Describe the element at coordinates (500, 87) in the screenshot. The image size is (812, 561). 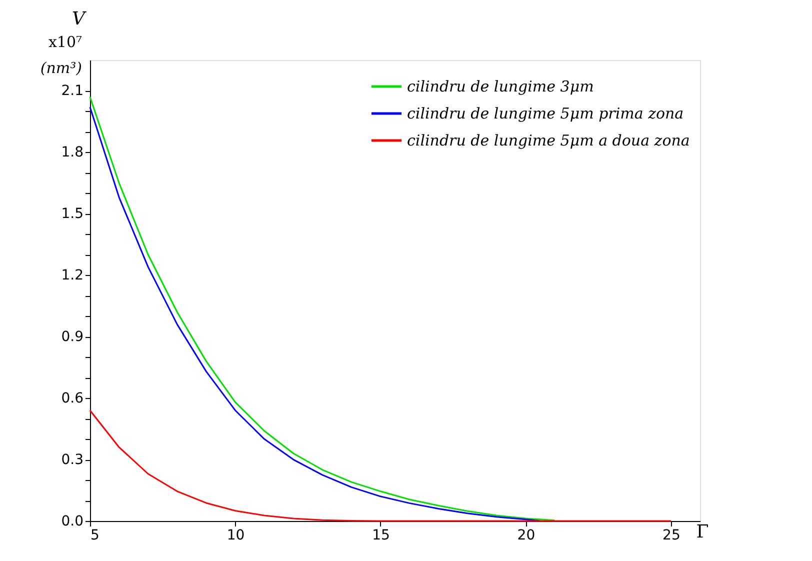
I see `legend-label: cilindru de lungime 3μm` at that location.